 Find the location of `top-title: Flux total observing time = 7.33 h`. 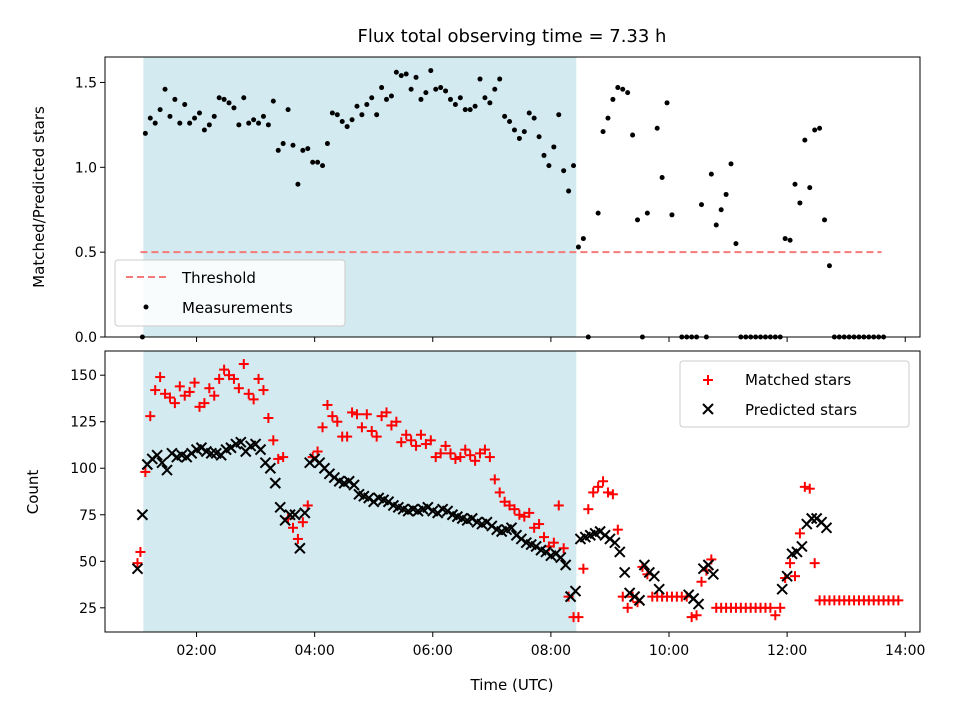

top-title: Flux total observing time = 7.33 h is located at coordinates (512, 36).